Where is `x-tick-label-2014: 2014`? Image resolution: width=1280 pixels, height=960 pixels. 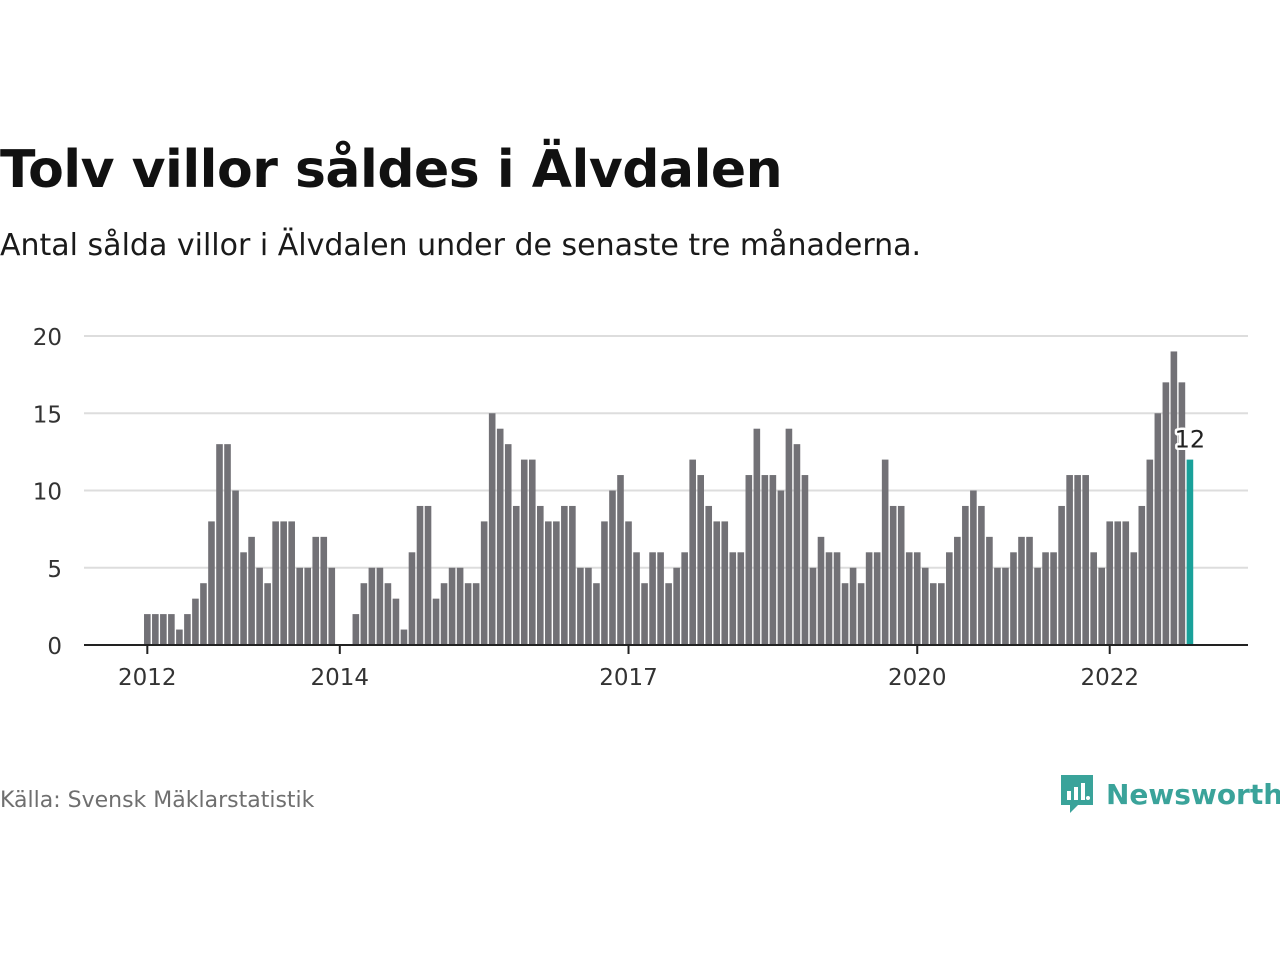 x-tick-label-2014: 2014 is located at coordinates (340, 678).